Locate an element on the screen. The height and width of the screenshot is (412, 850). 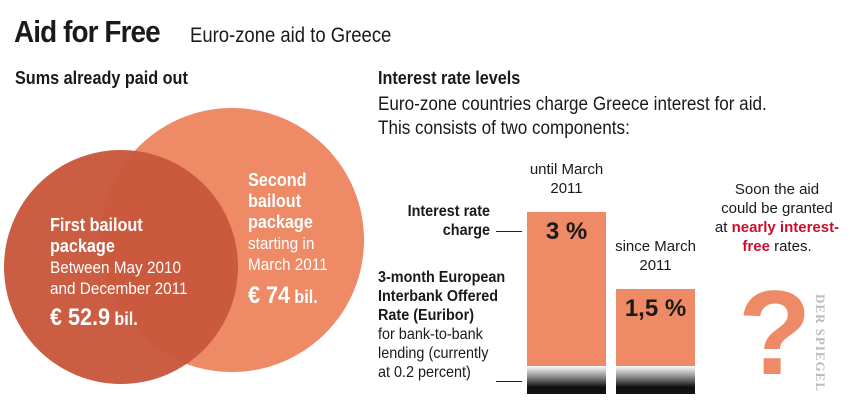
first-line-2: and December 2011 is located at coordinates (119, 288).